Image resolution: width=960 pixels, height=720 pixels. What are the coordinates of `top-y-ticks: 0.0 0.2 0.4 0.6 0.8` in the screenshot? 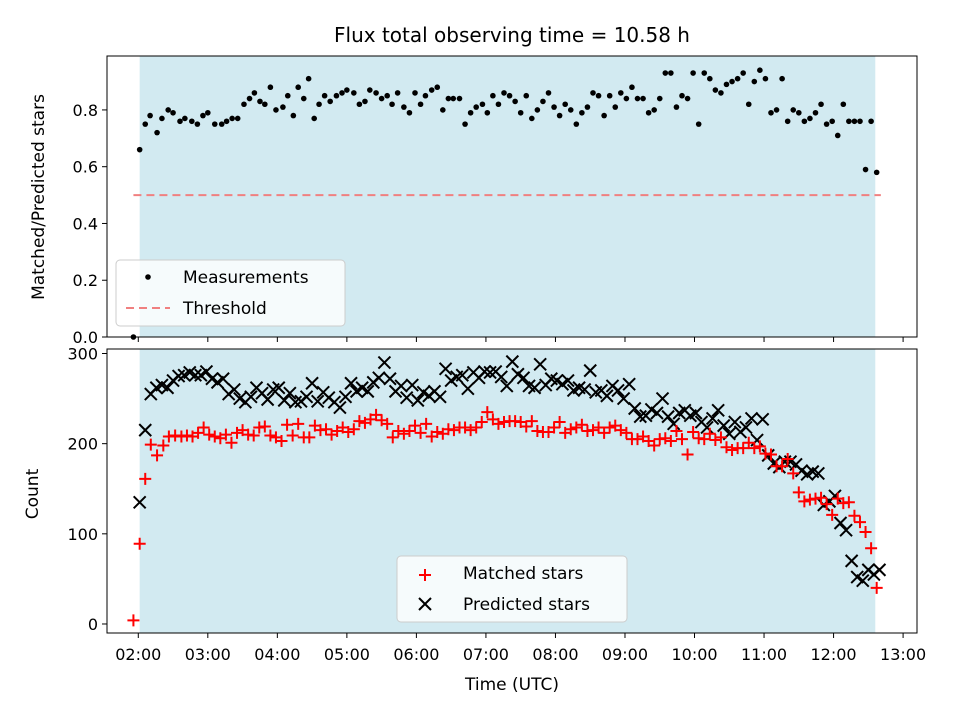 It's located at (90, 224).